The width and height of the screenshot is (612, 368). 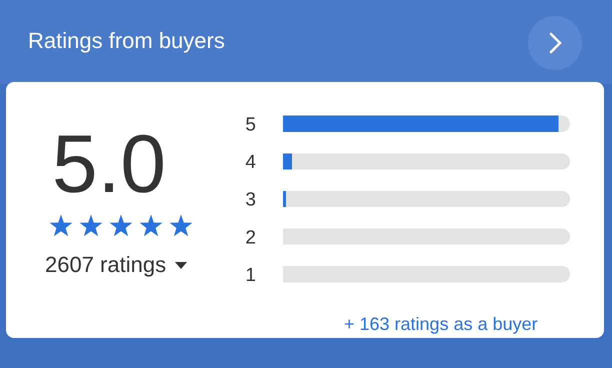 I want to click on y-tick-label: 3, so click(x=250, y=200).